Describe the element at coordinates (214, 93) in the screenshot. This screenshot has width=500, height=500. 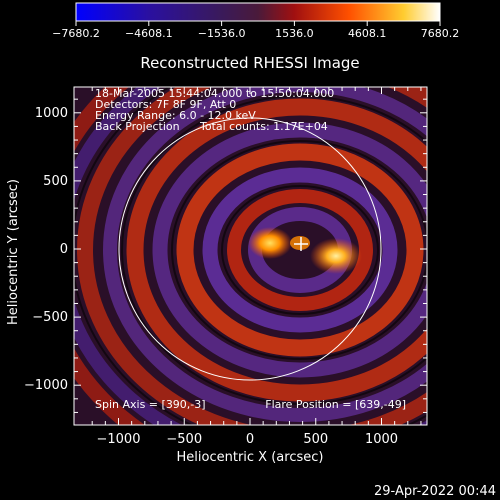
I see `time-range: 18-Mar-2005 15:44:04.000 to 15:50:04.000` at that location.